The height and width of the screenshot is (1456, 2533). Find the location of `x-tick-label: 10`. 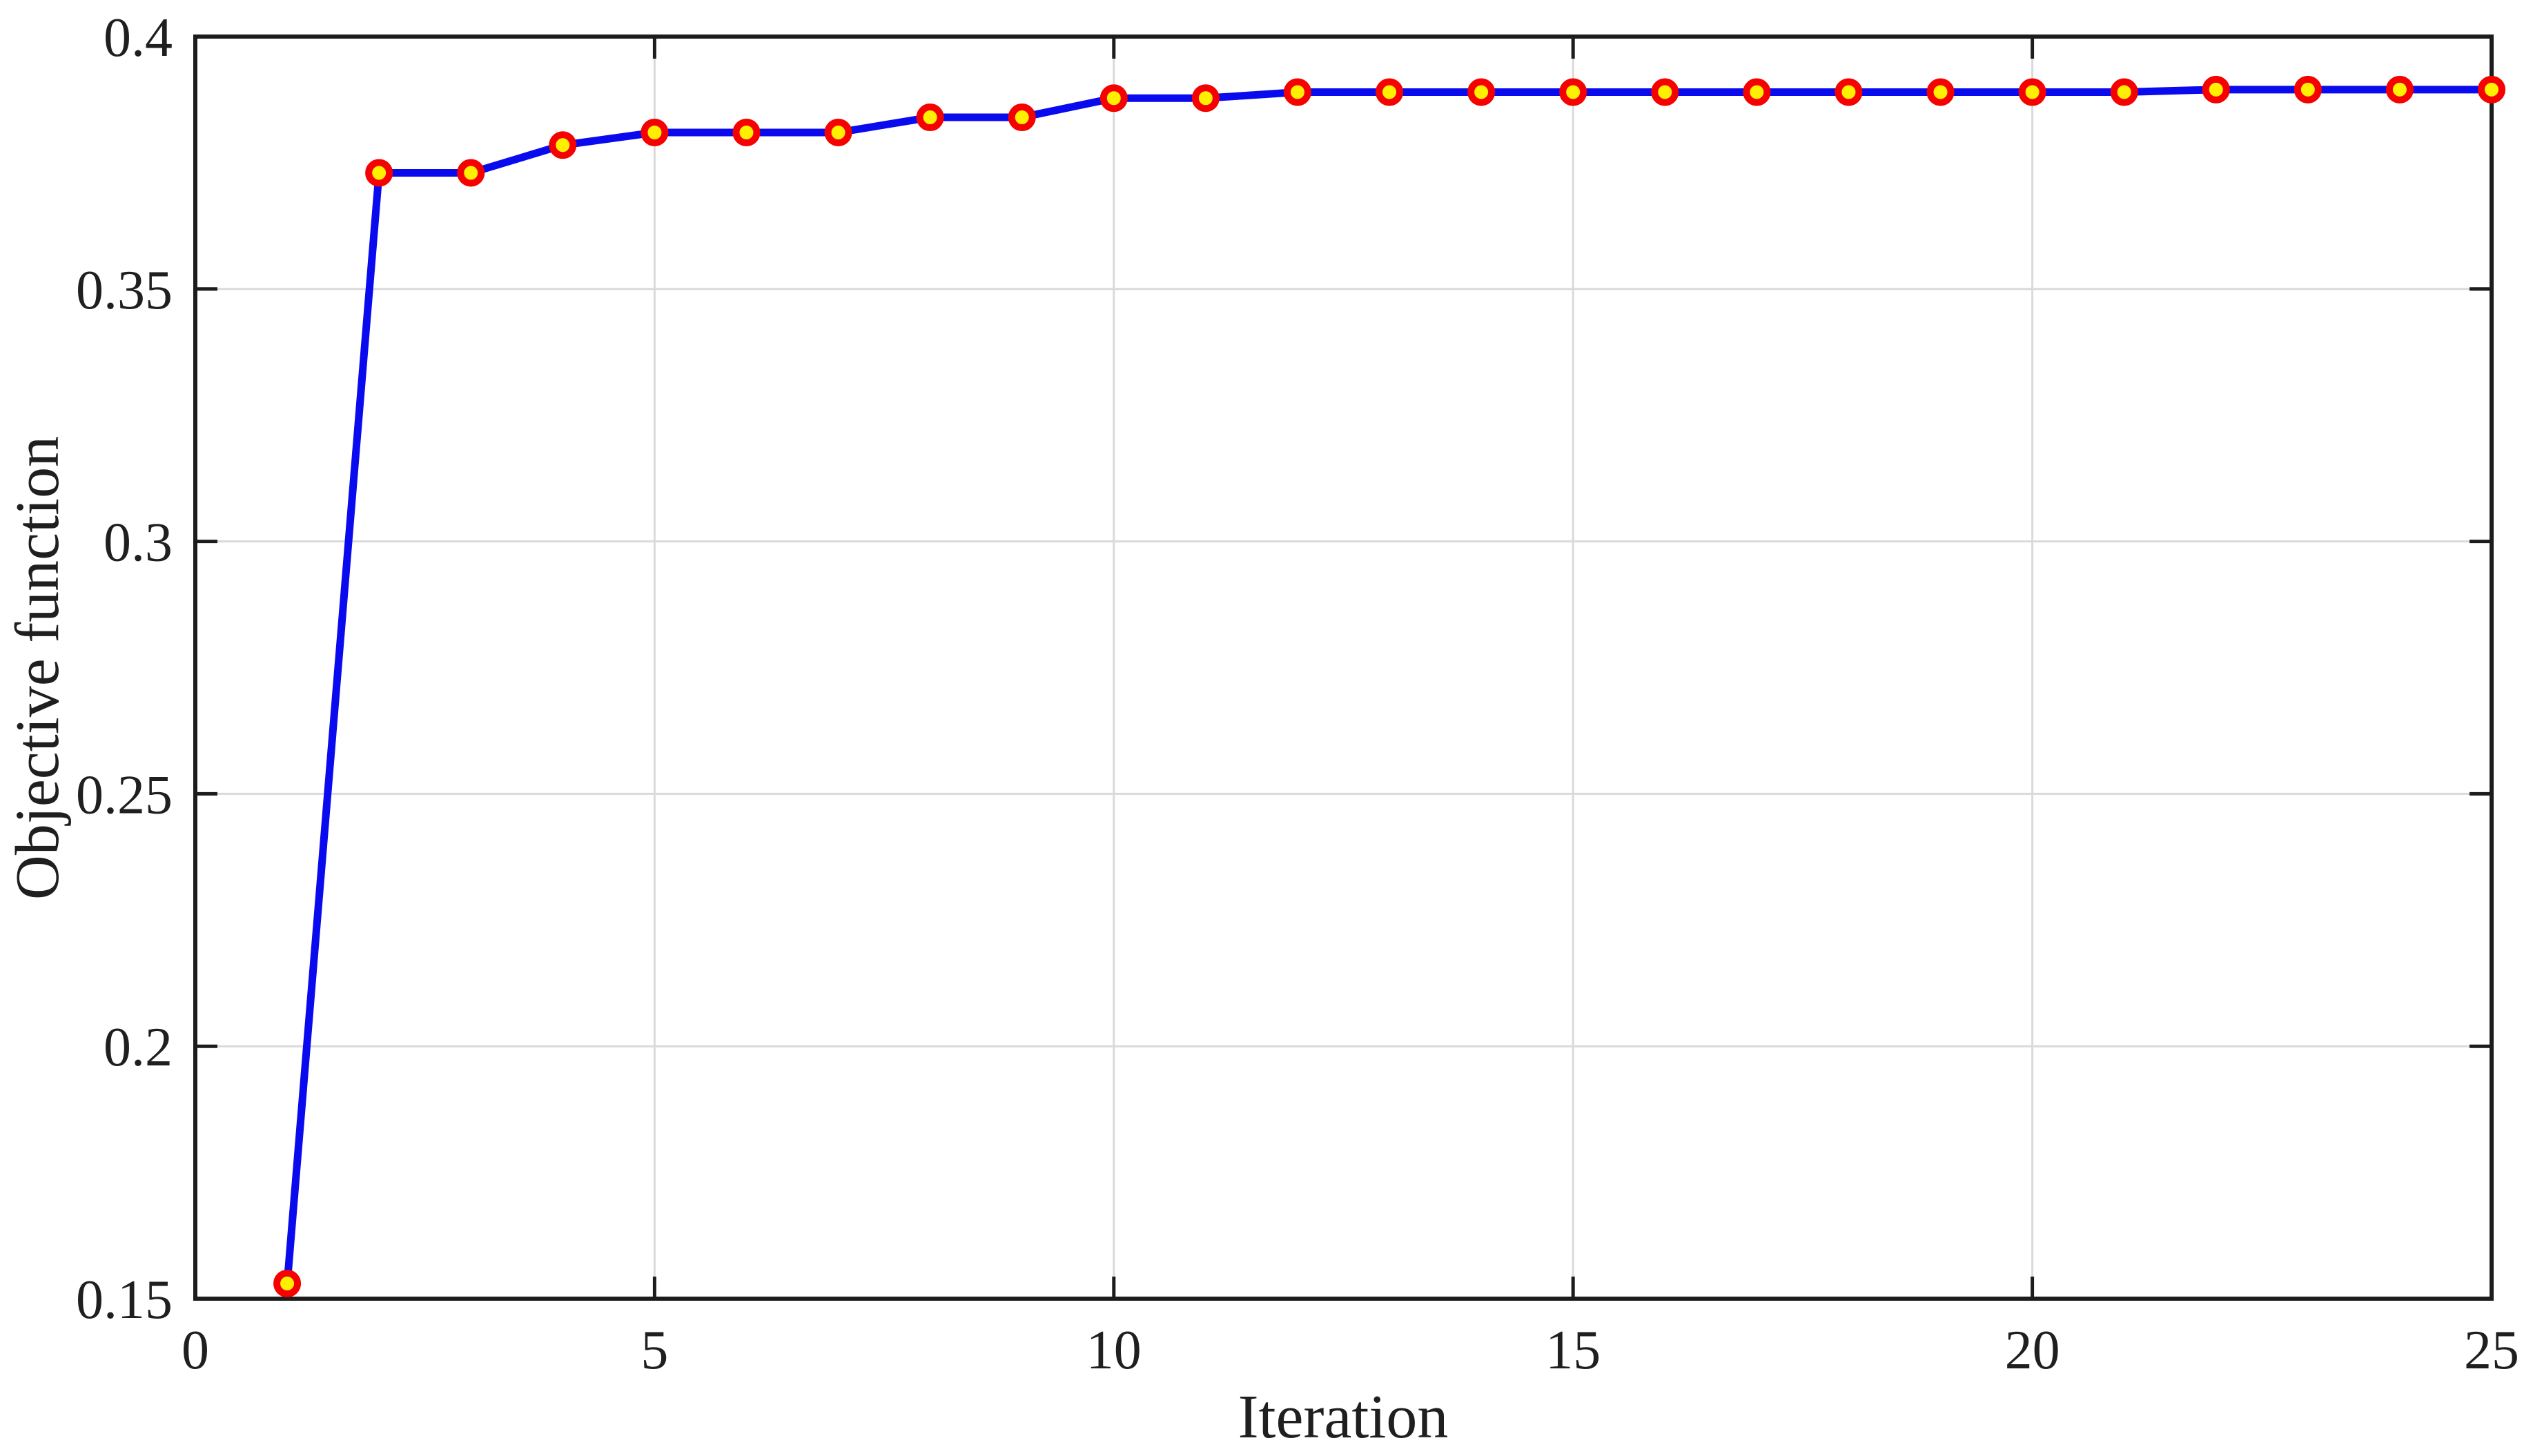

x-tick-label: 10 is located at coordinates (1114, 1350).